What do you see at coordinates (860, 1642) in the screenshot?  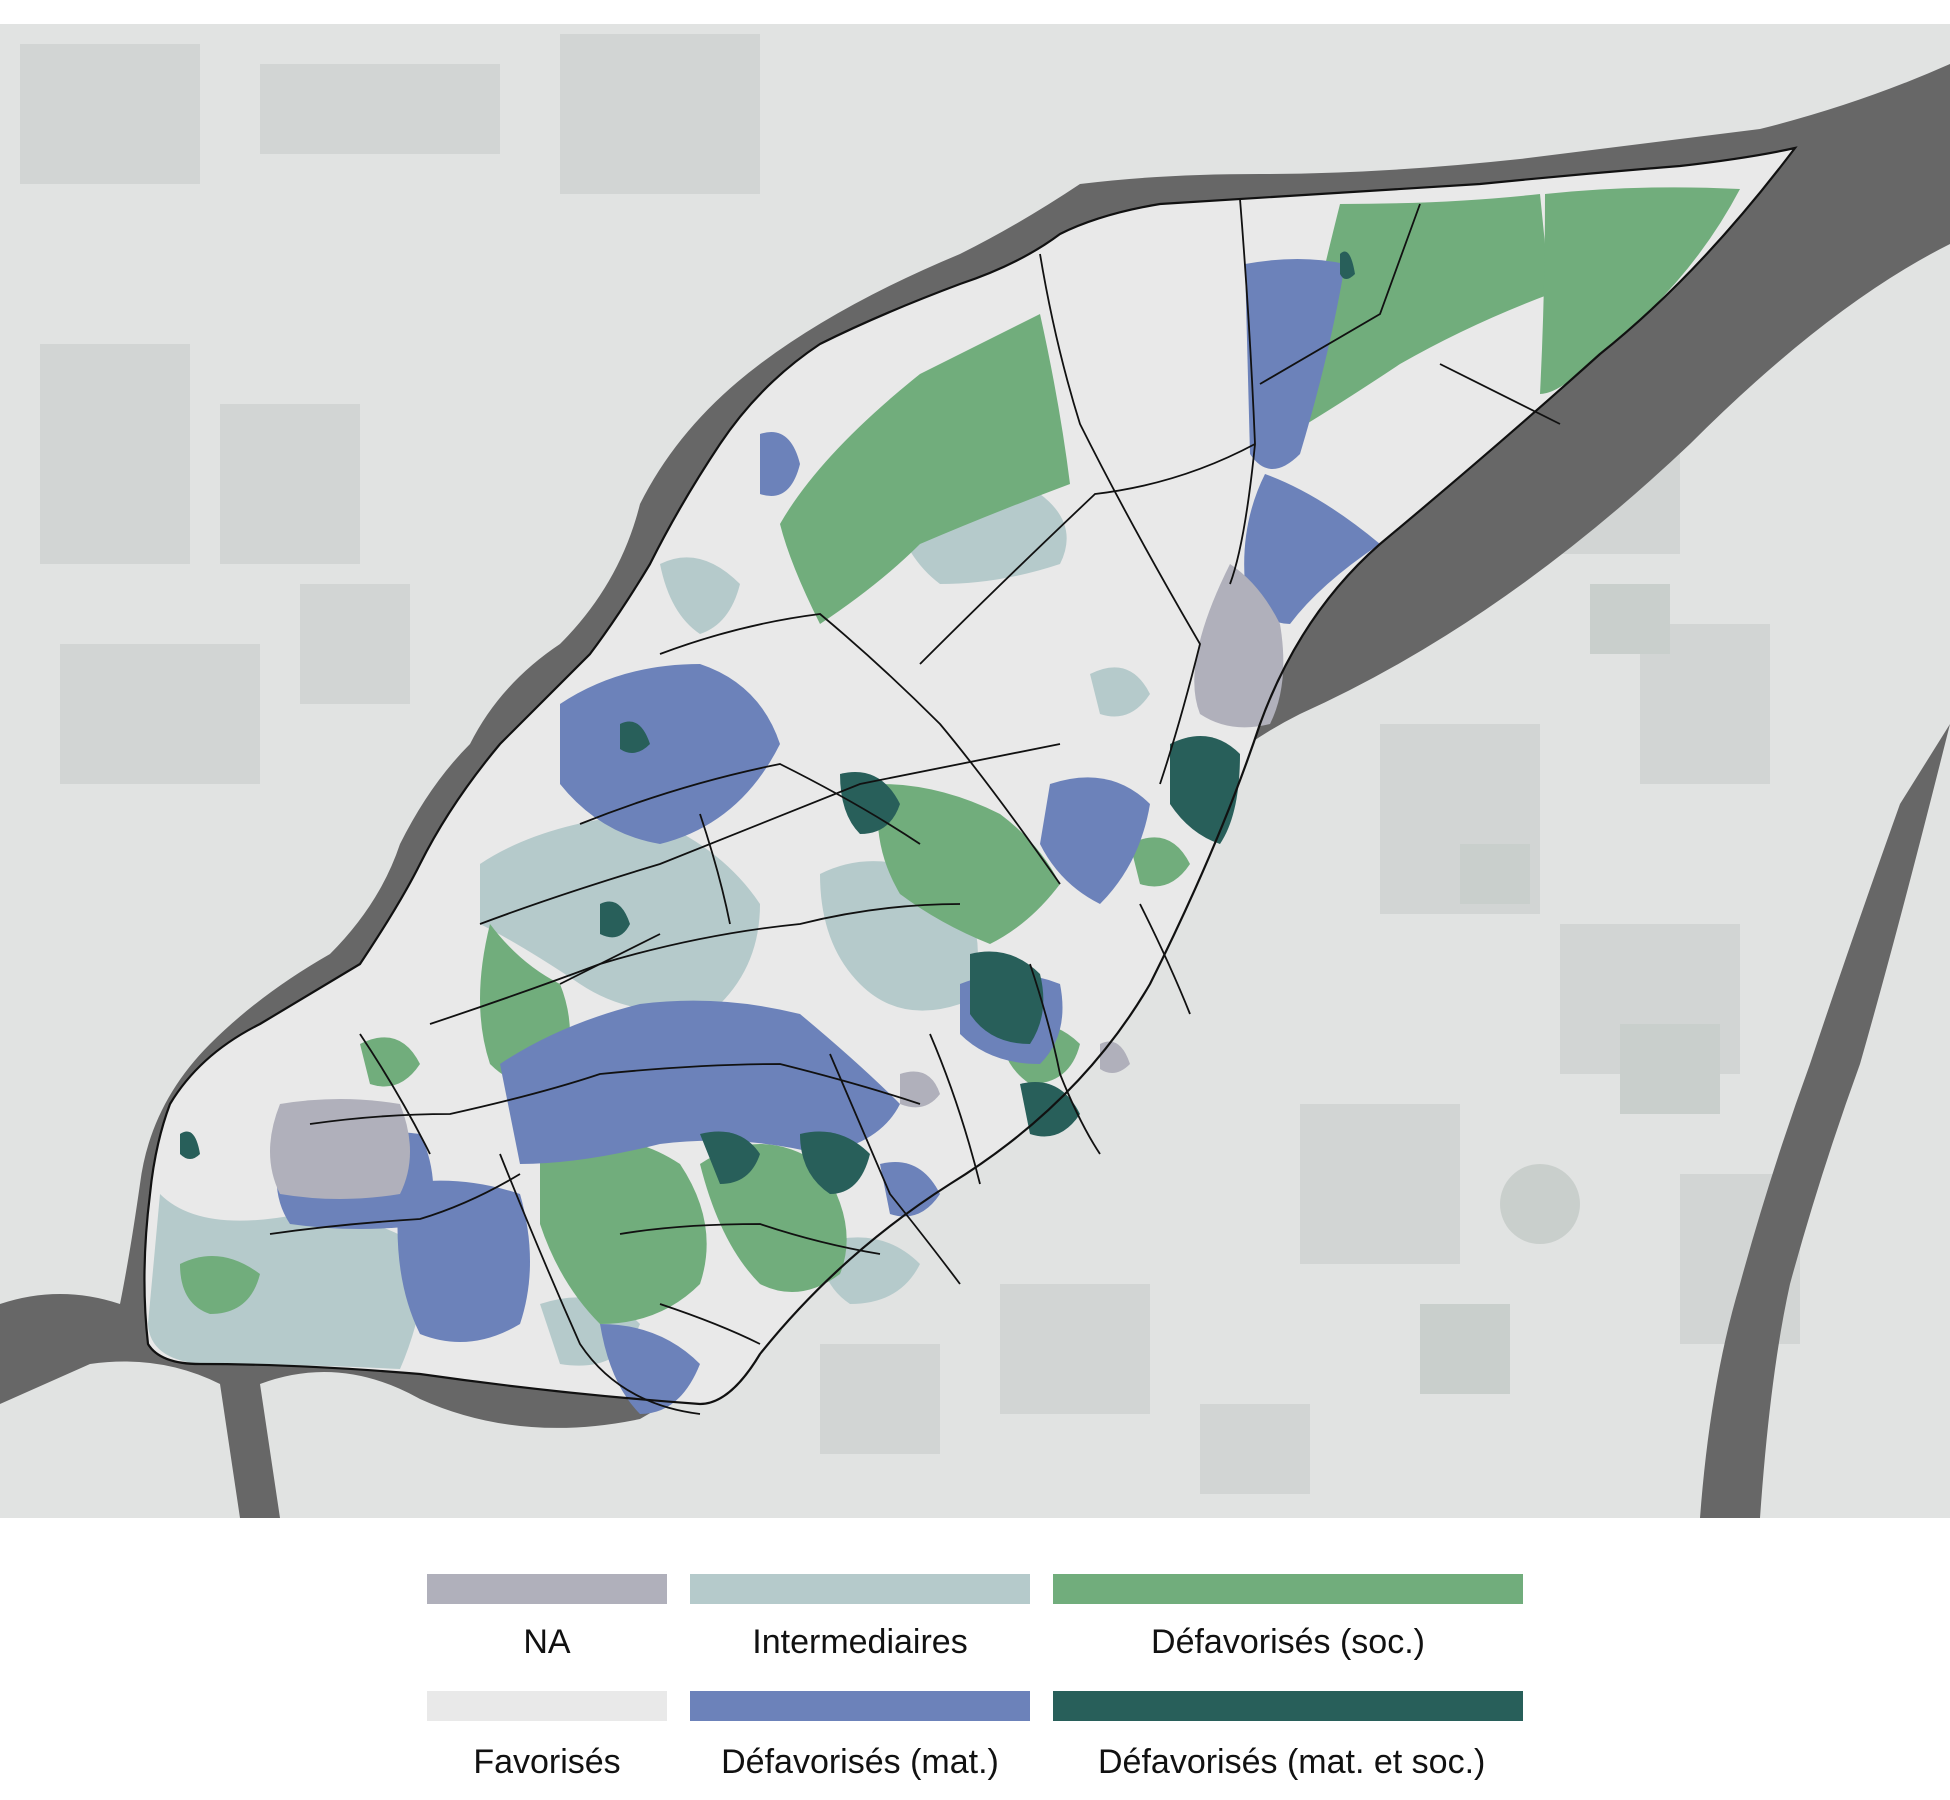 I see `legend-label-intermediaires: Intermediaires` at bounding box center [860, 1642].